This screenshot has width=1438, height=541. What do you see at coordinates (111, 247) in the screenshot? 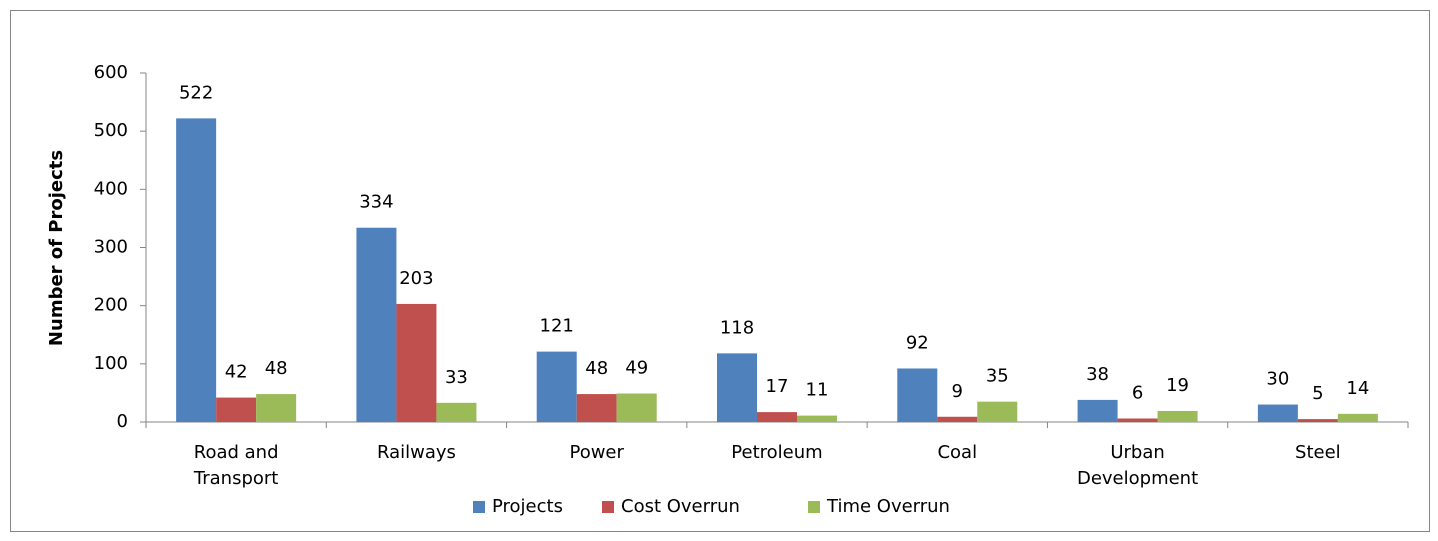
I see `y-tick-label: 300` at bounding box center [111, 247].